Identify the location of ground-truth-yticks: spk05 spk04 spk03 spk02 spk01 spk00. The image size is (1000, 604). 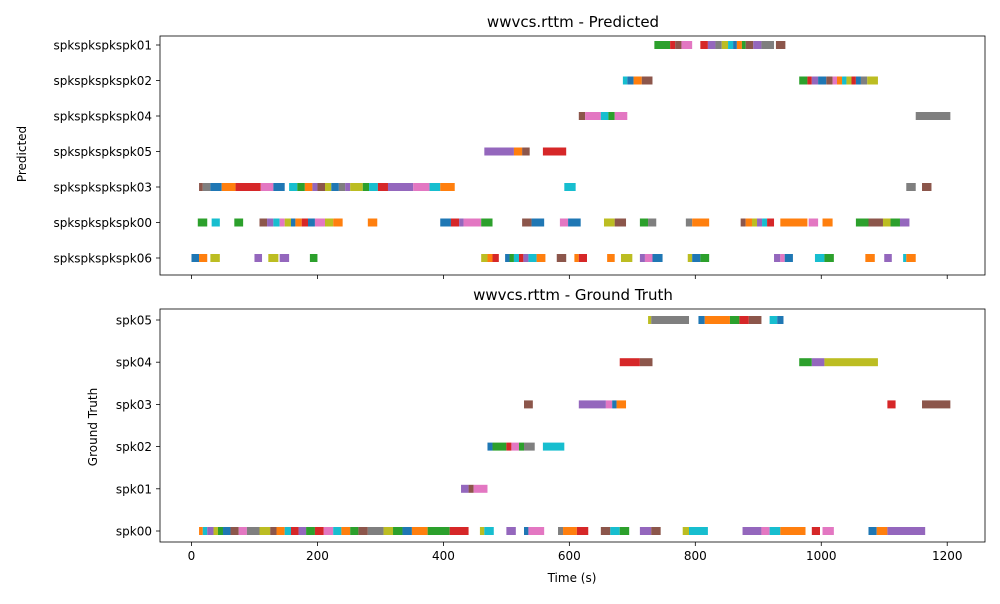
(138, 426).